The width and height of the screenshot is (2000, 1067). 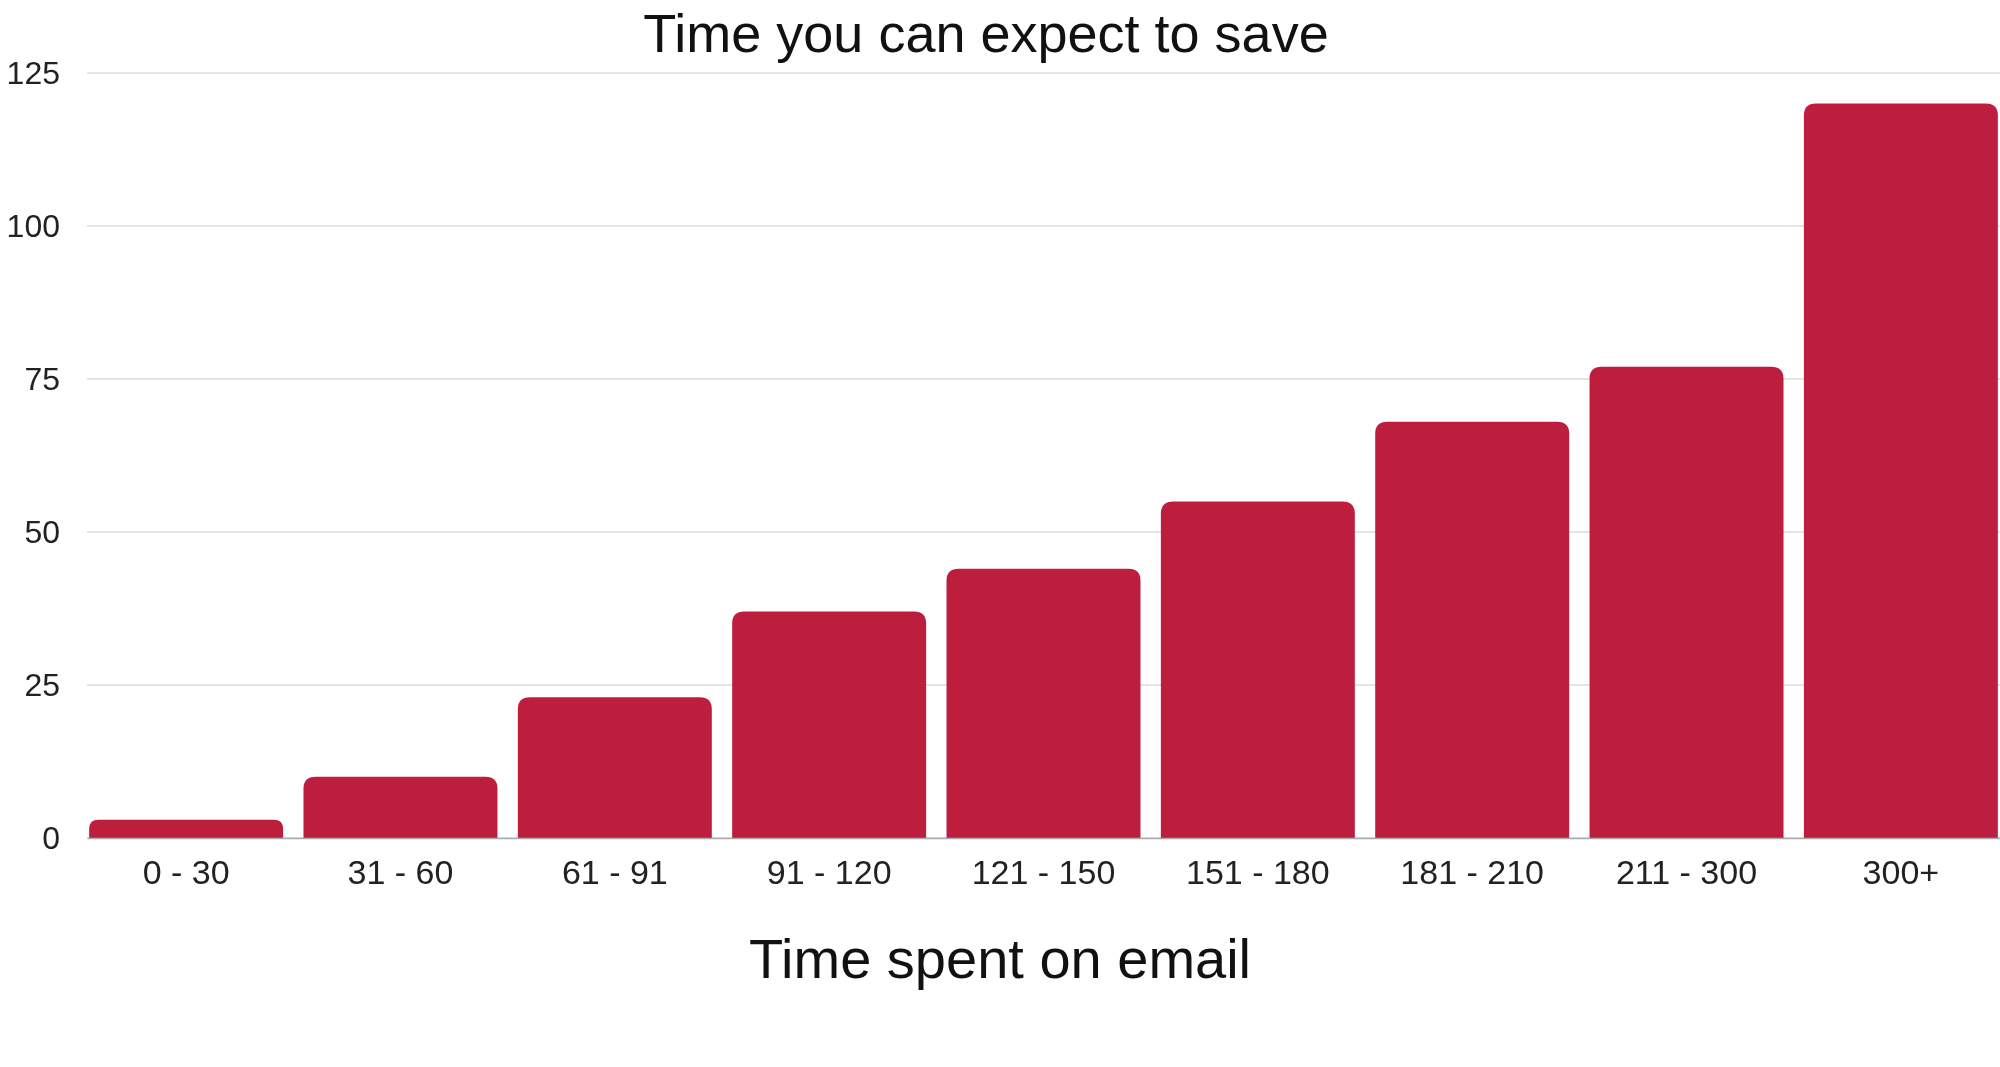 What do you see at coordinates (986, 33) in the screenshot?
I see `chart-title: Time you can expect to save` at bounding box center [986, 33].